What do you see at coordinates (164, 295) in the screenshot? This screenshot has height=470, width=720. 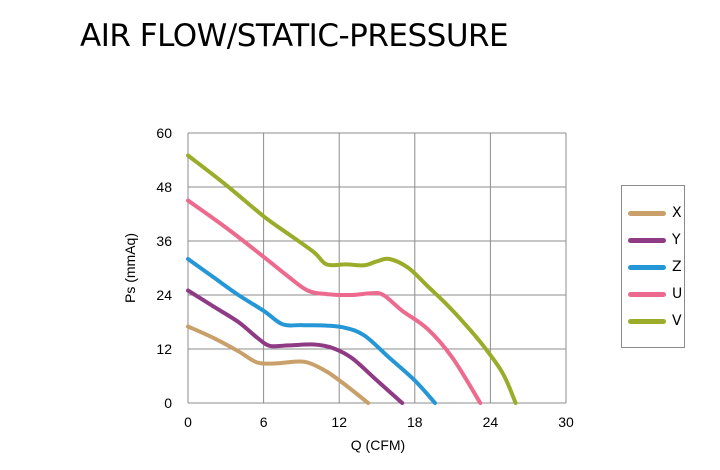 I see `y-tick-label: 24` at bounding box center [164, 295].